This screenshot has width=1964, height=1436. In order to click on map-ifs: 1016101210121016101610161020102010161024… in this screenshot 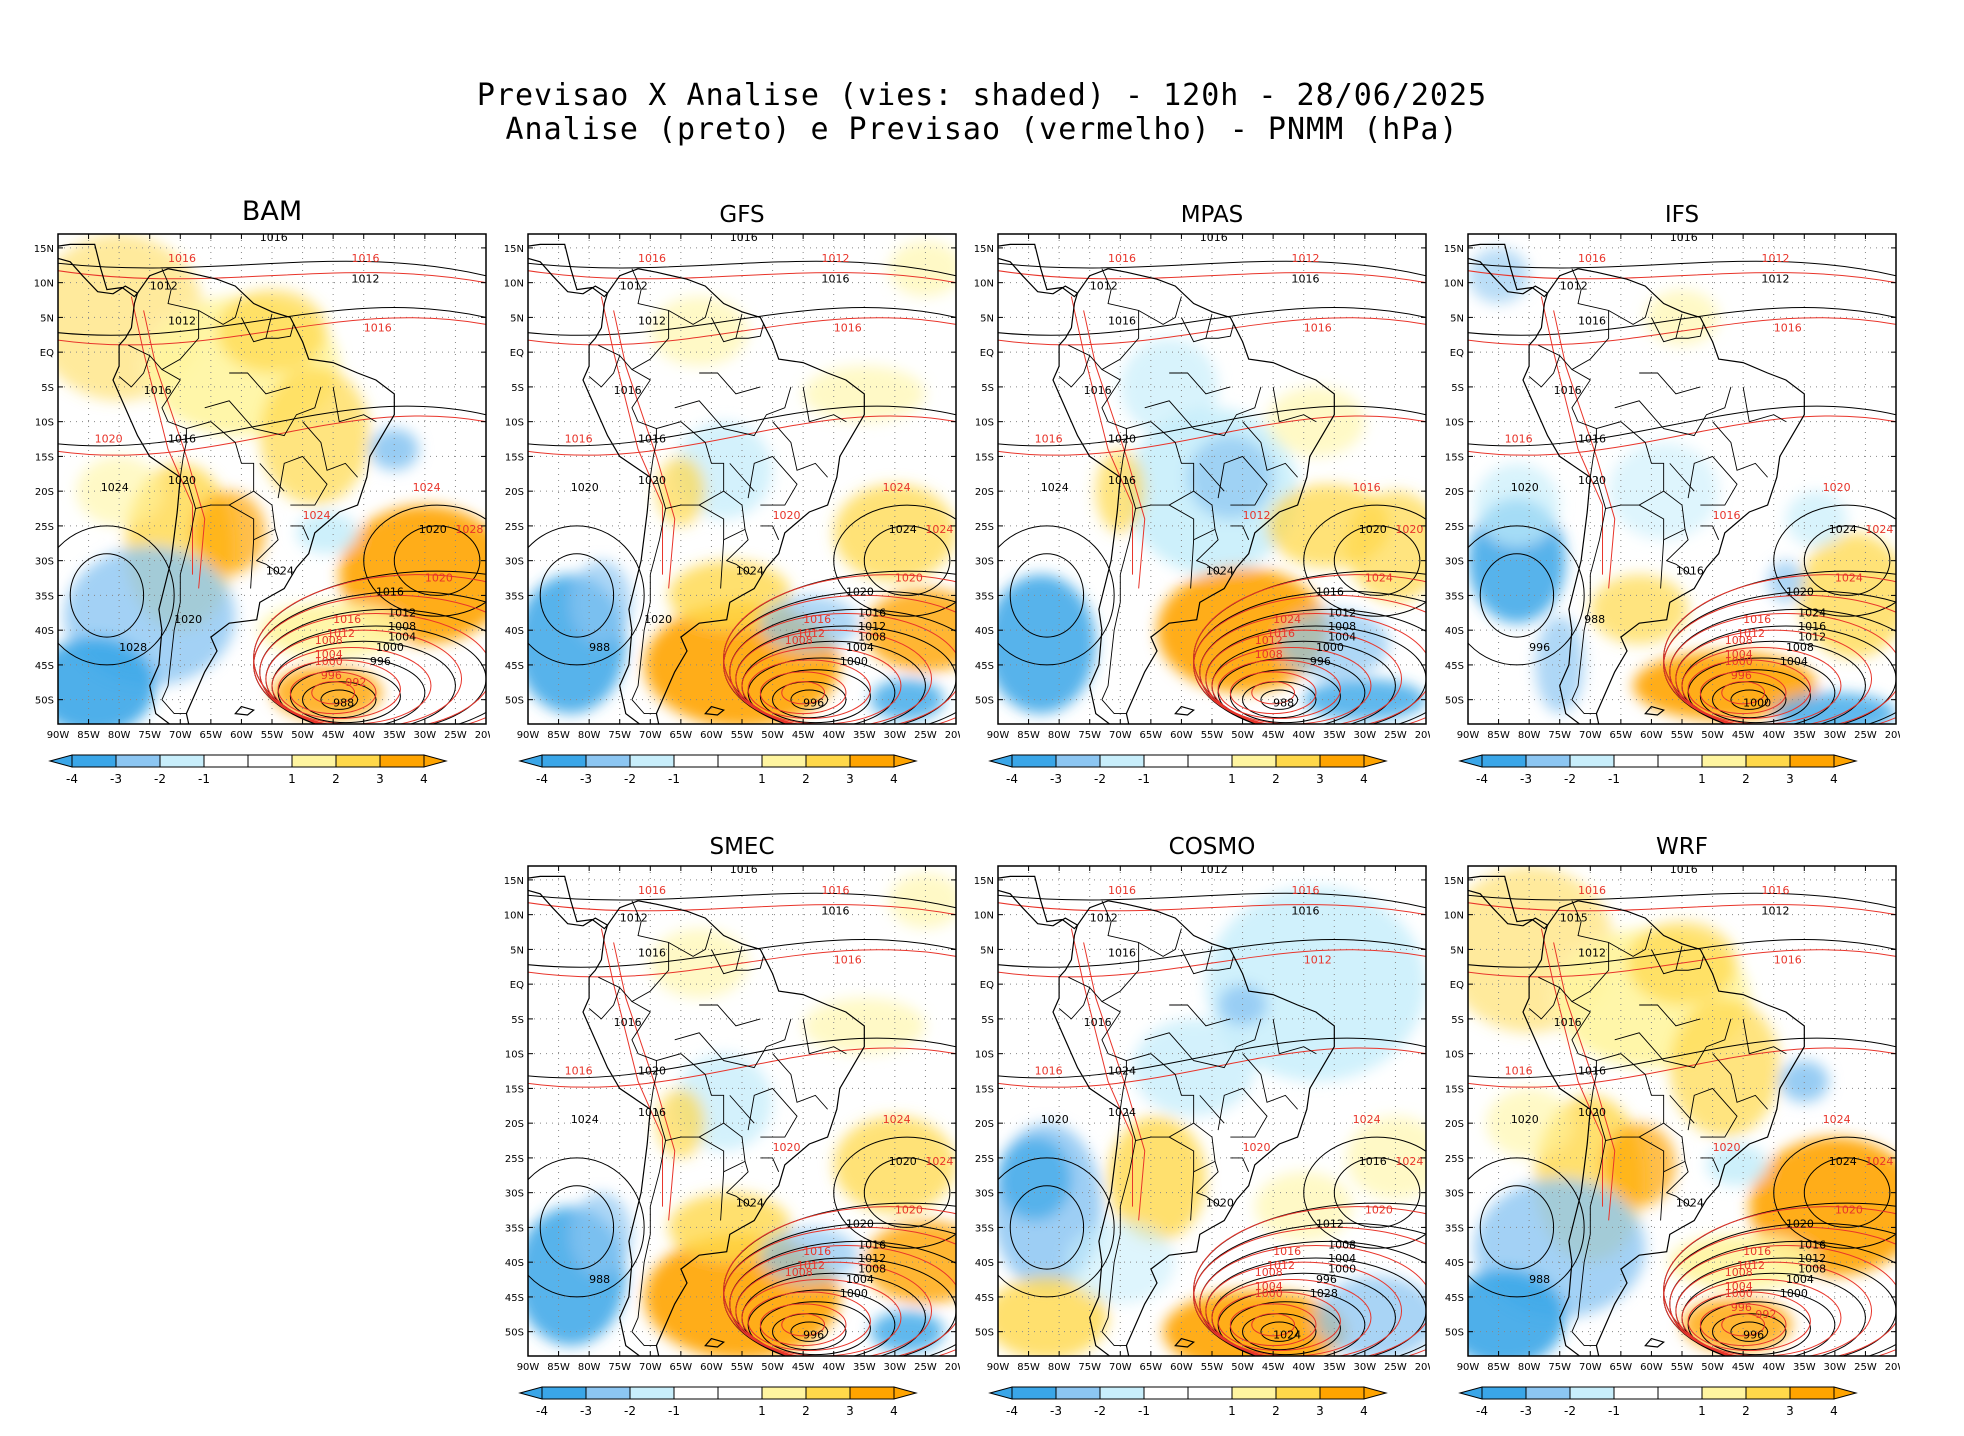, I will do `click(1672, 508)`.